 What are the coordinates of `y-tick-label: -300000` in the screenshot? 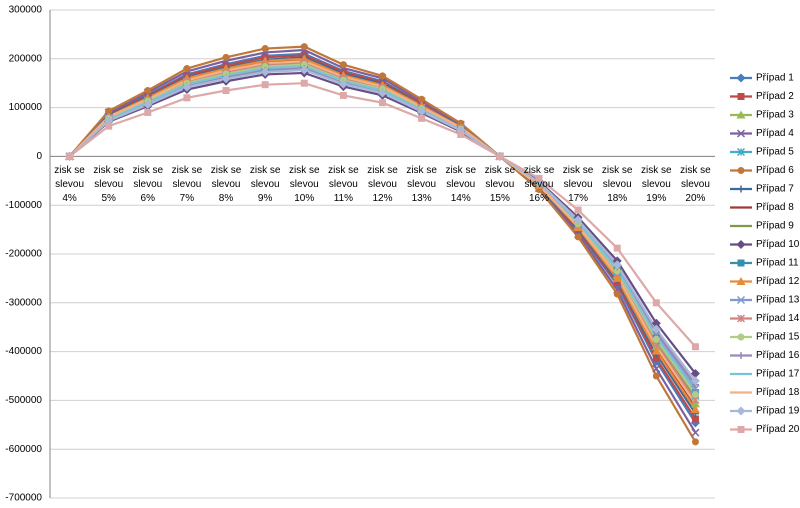 It's located at (23, 302).